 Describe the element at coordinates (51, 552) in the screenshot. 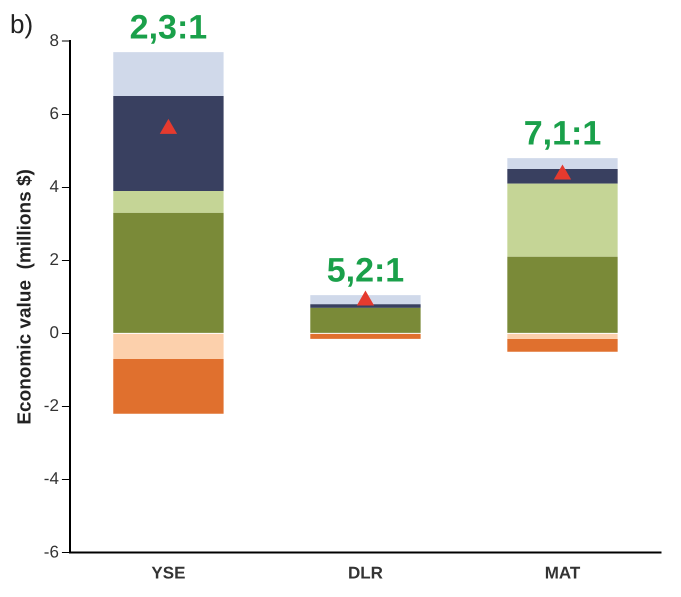

I see `y-tick-label: -6` at that location.